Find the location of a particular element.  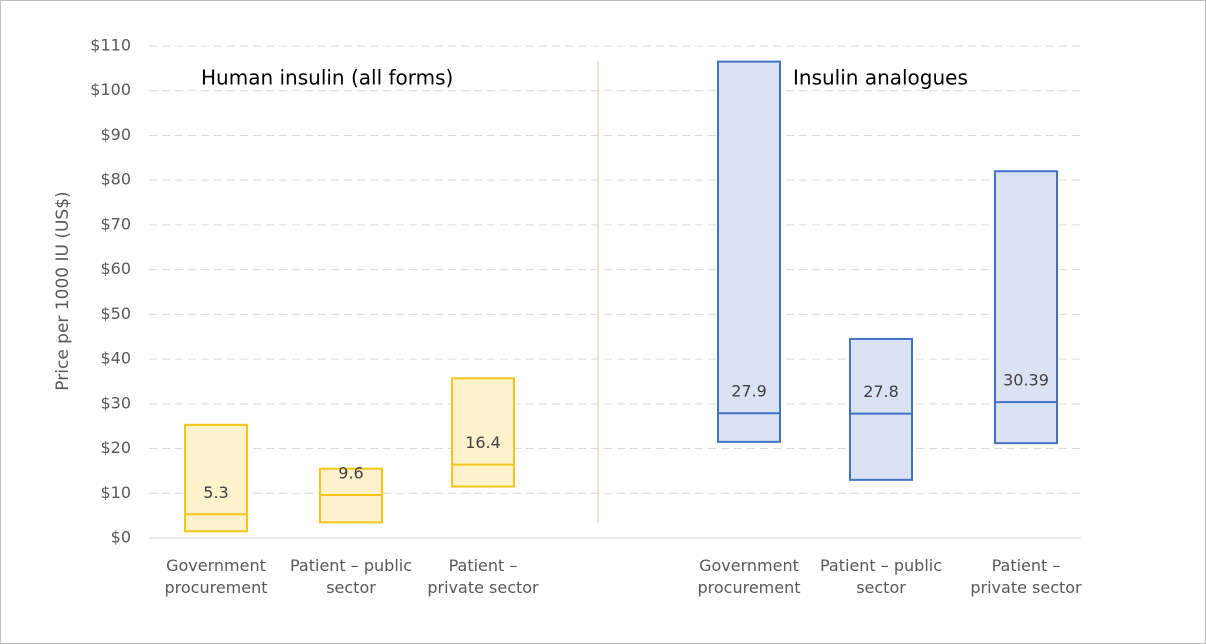

median-label: 30.39 is located at coordinates (1026, 380).